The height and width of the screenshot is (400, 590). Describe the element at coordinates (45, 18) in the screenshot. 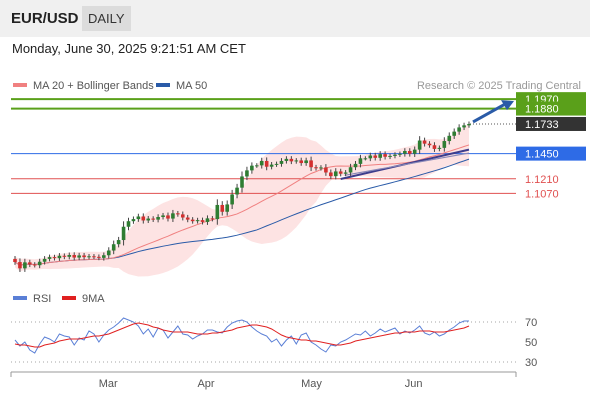

I see `symbol-label: EUR/USD` at that location.